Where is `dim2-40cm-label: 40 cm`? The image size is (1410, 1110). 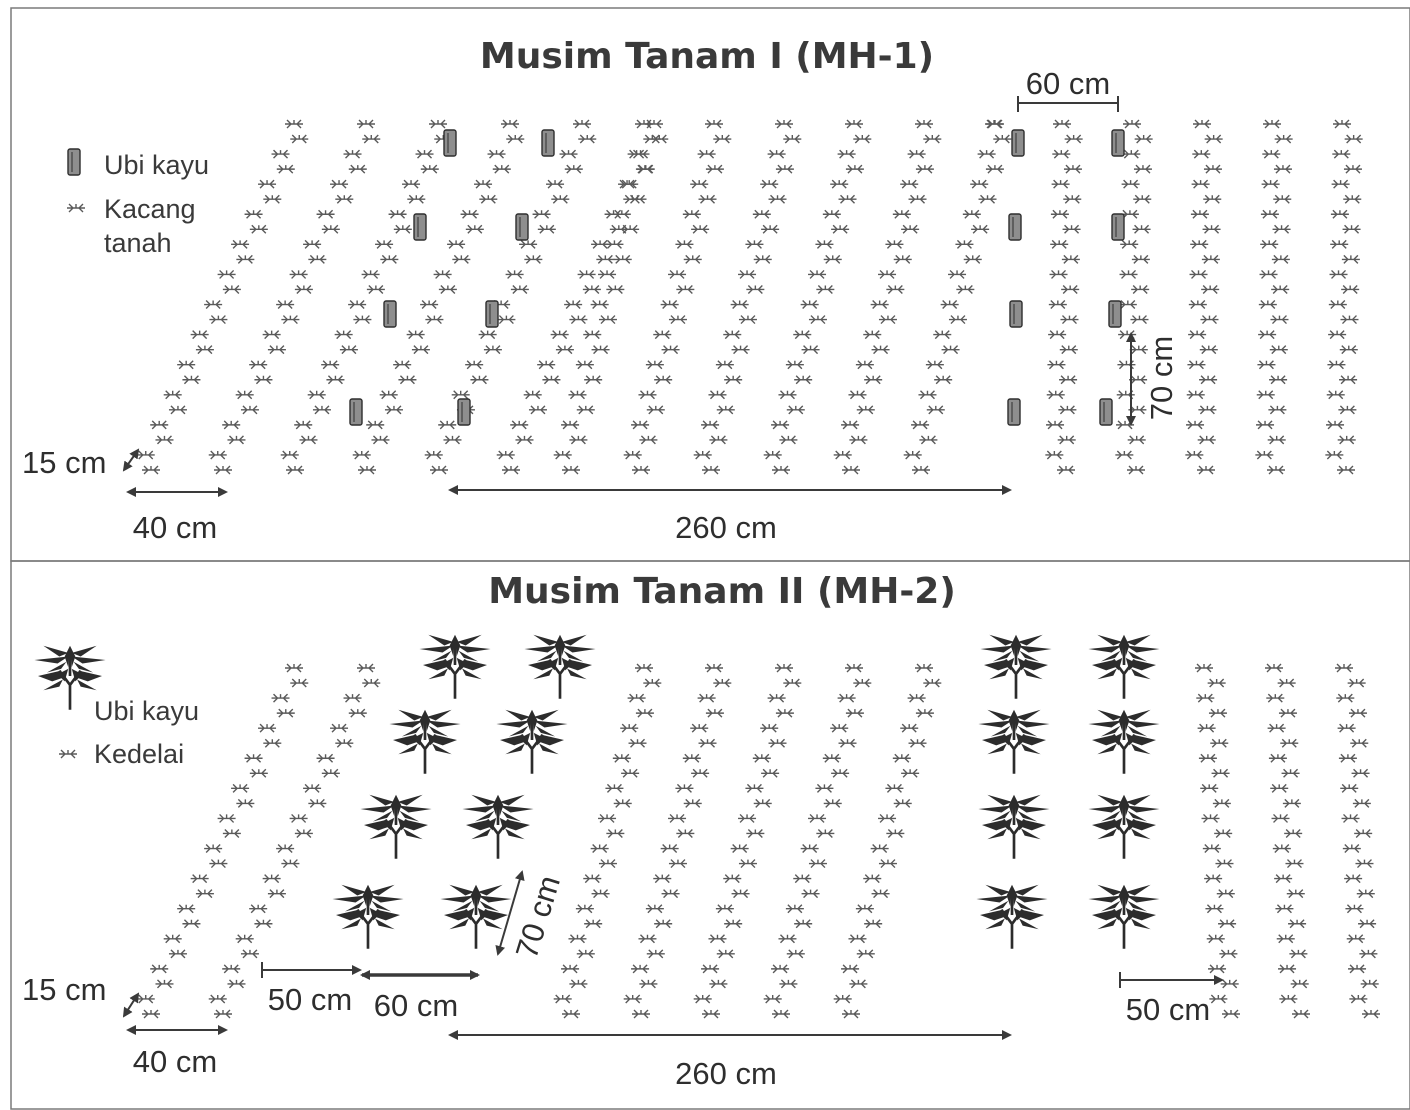 dim2-40cm-label: 40 cm is located at coordinates (175, 1061).